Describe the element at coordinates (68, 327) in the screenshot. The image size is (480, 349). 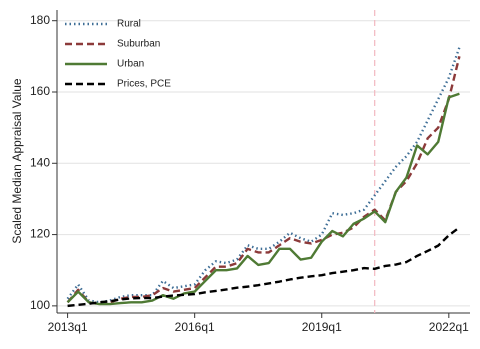
I see `x-tick-label: 2013q1` at that location.